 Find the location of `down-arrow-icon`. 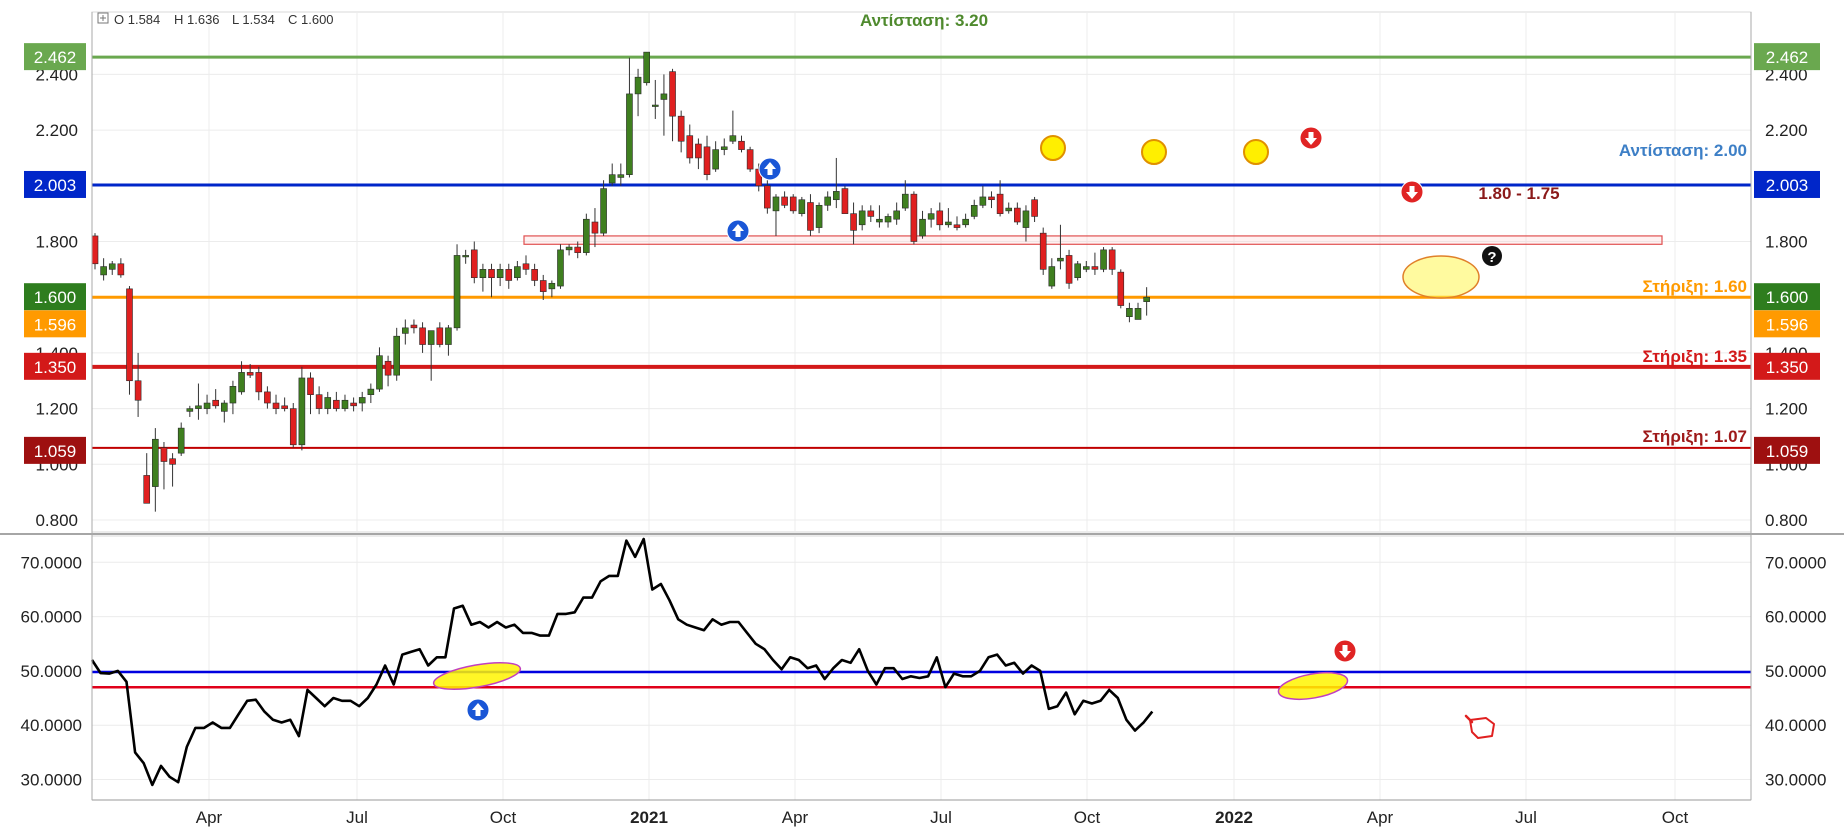

down-arrow-icon is located at coordinates (1311, 138).